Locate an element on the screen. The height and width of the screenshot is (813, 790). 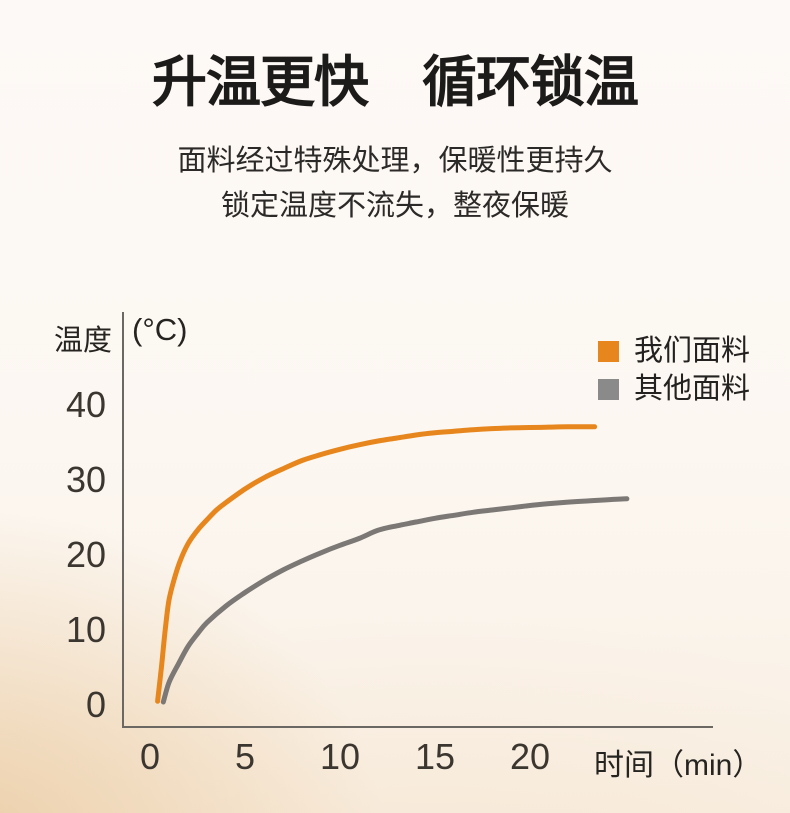
legend-label: 我们面料 is located at coordinates (692, 351).